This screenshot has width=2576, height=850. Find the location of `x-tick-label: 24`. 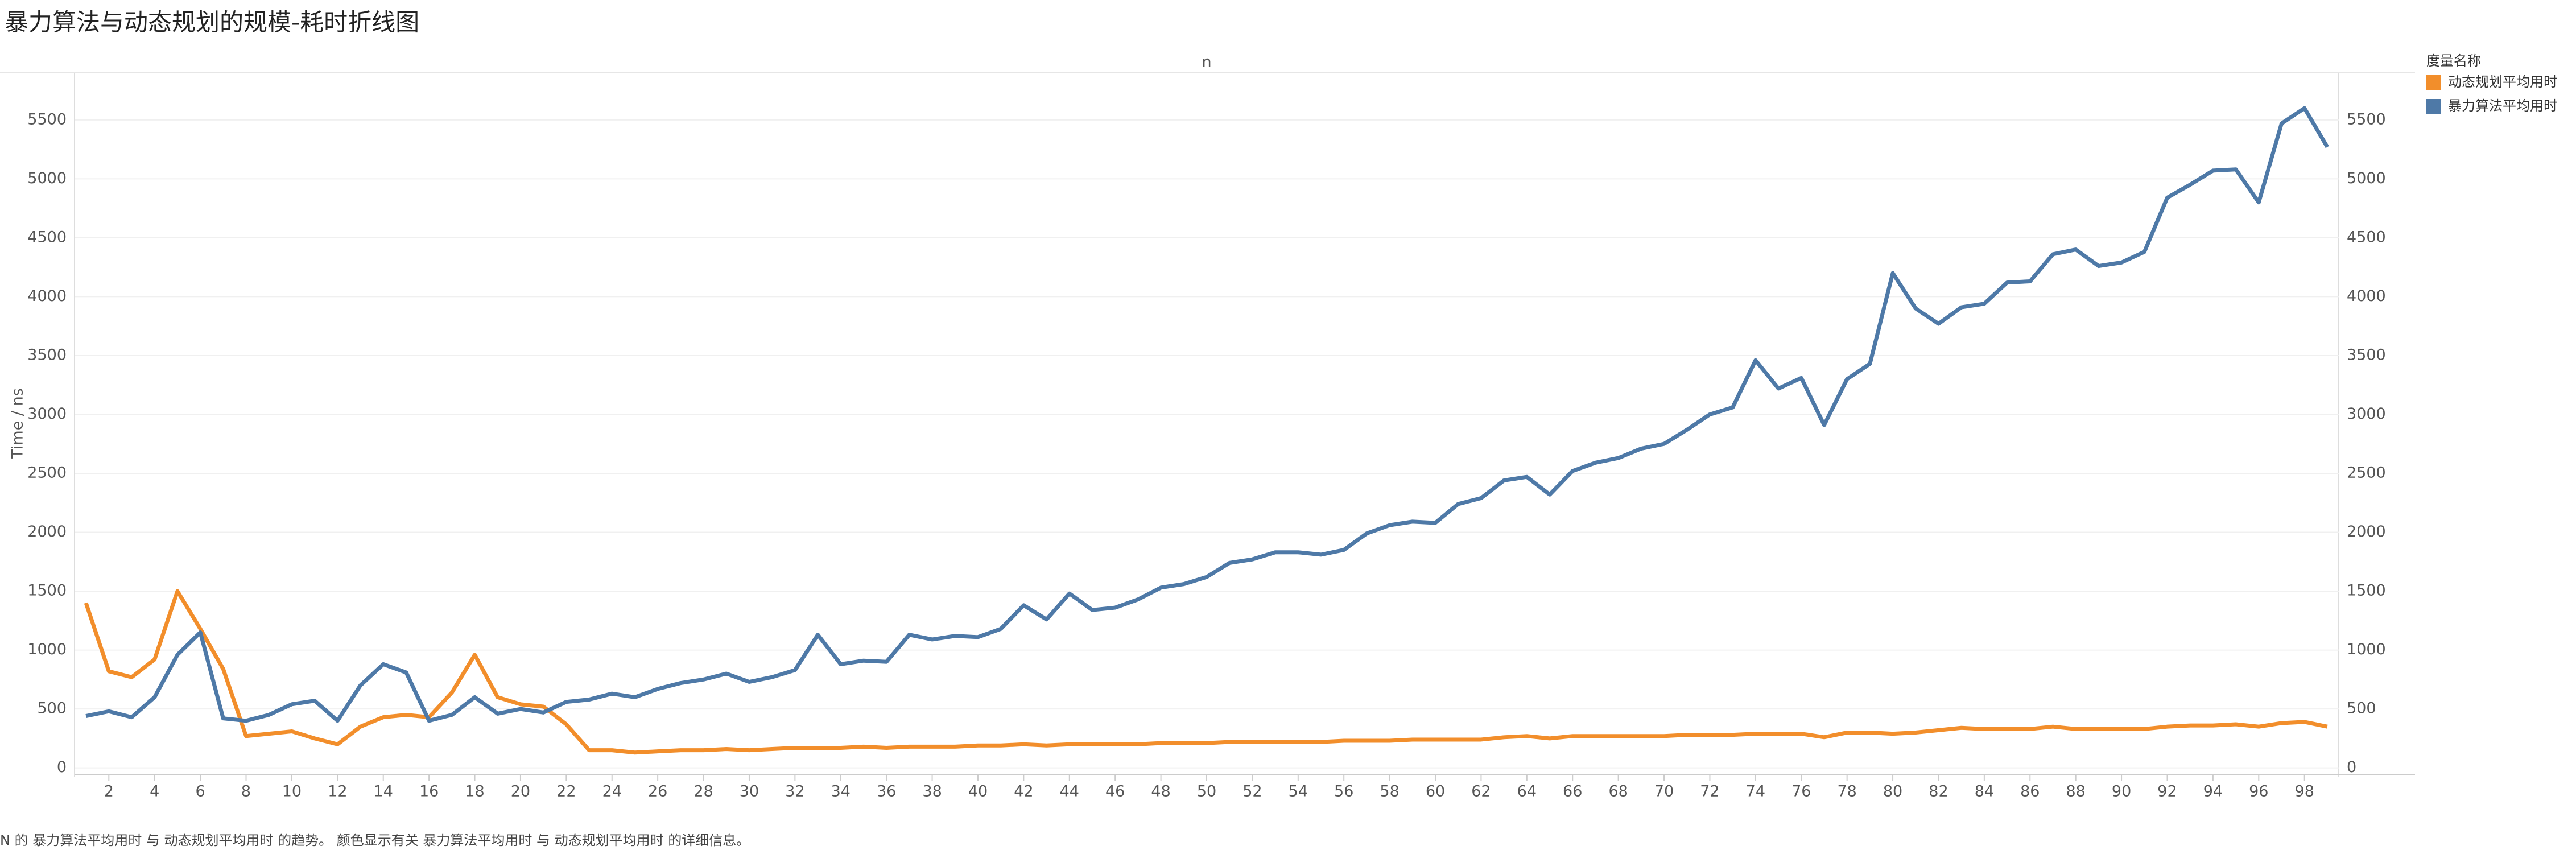

x-tick-label: 24 is located at coordinates (612, 792).